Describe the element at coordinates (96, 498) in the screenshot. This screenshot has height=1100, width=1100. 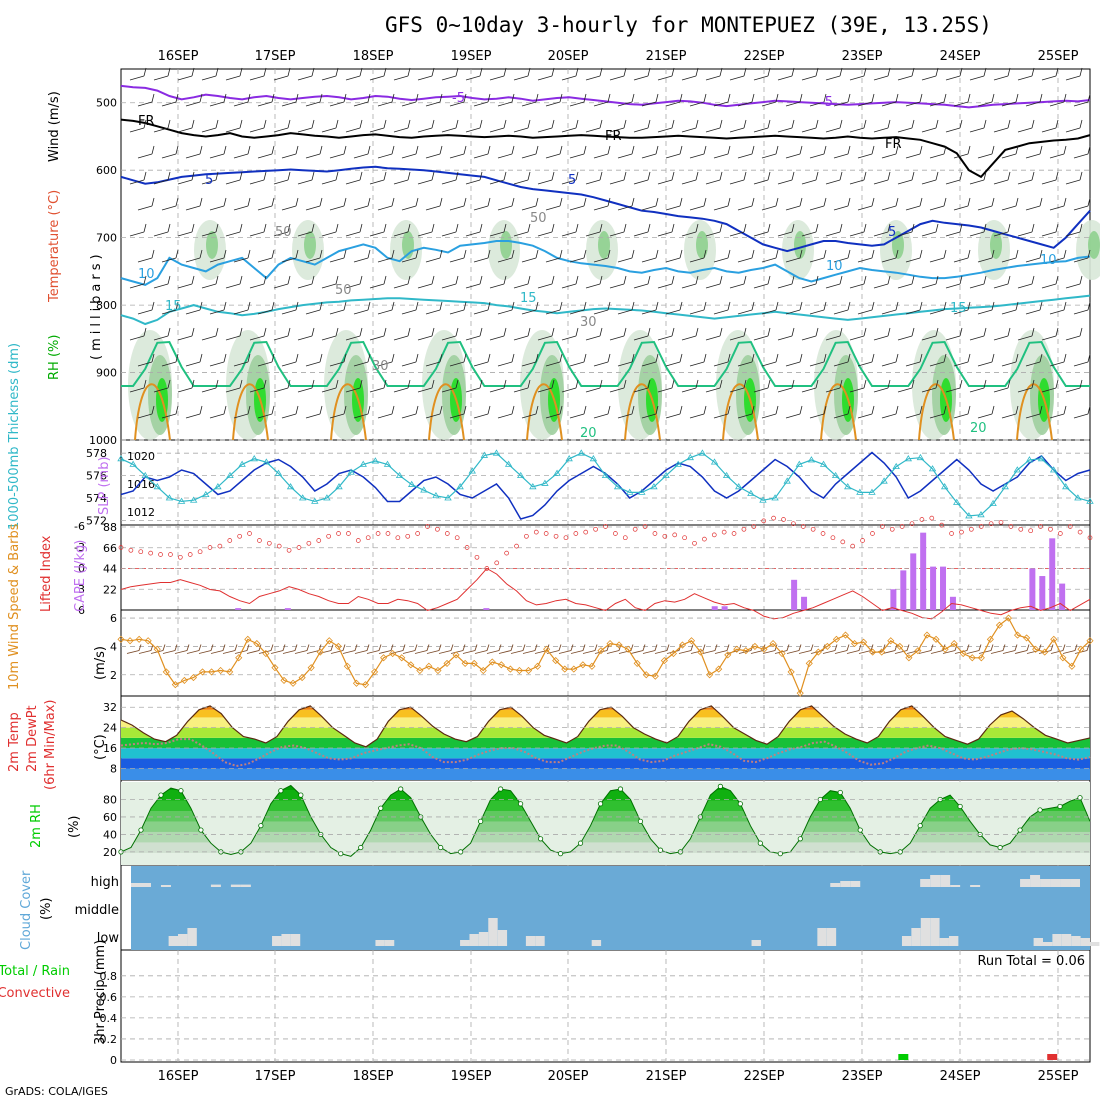
I see `thickness-tick: 574` at that location.